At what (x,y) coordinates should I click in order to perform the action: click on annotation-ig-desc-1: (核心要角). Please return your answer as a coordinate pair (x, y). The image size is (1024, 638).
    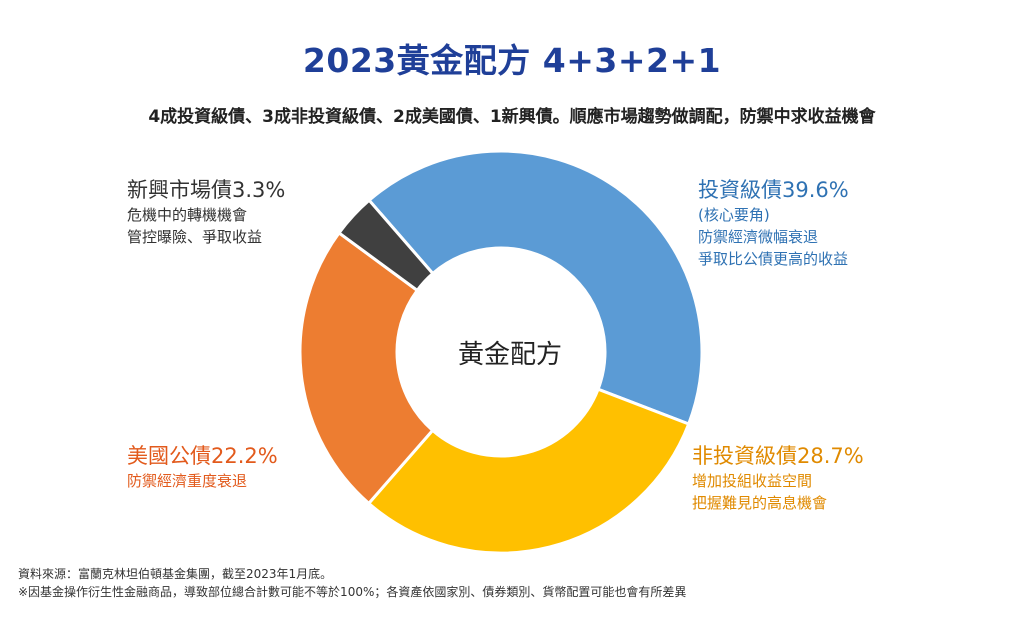
    Looking at the image, I should click on (734, 215).